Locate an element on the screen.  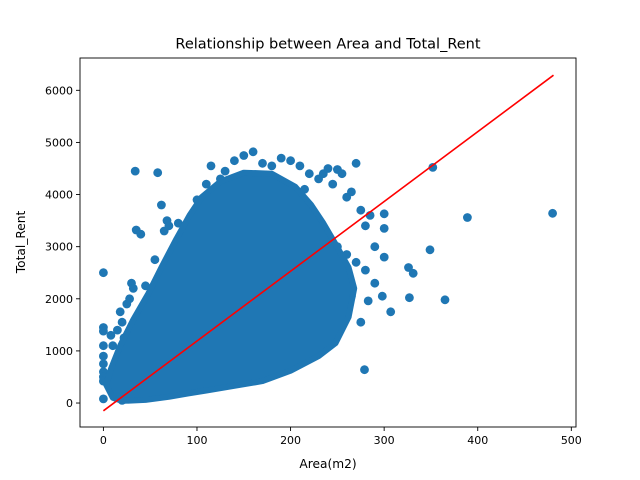
y-tick-label: 4000 is located at coordinates (59, 195).